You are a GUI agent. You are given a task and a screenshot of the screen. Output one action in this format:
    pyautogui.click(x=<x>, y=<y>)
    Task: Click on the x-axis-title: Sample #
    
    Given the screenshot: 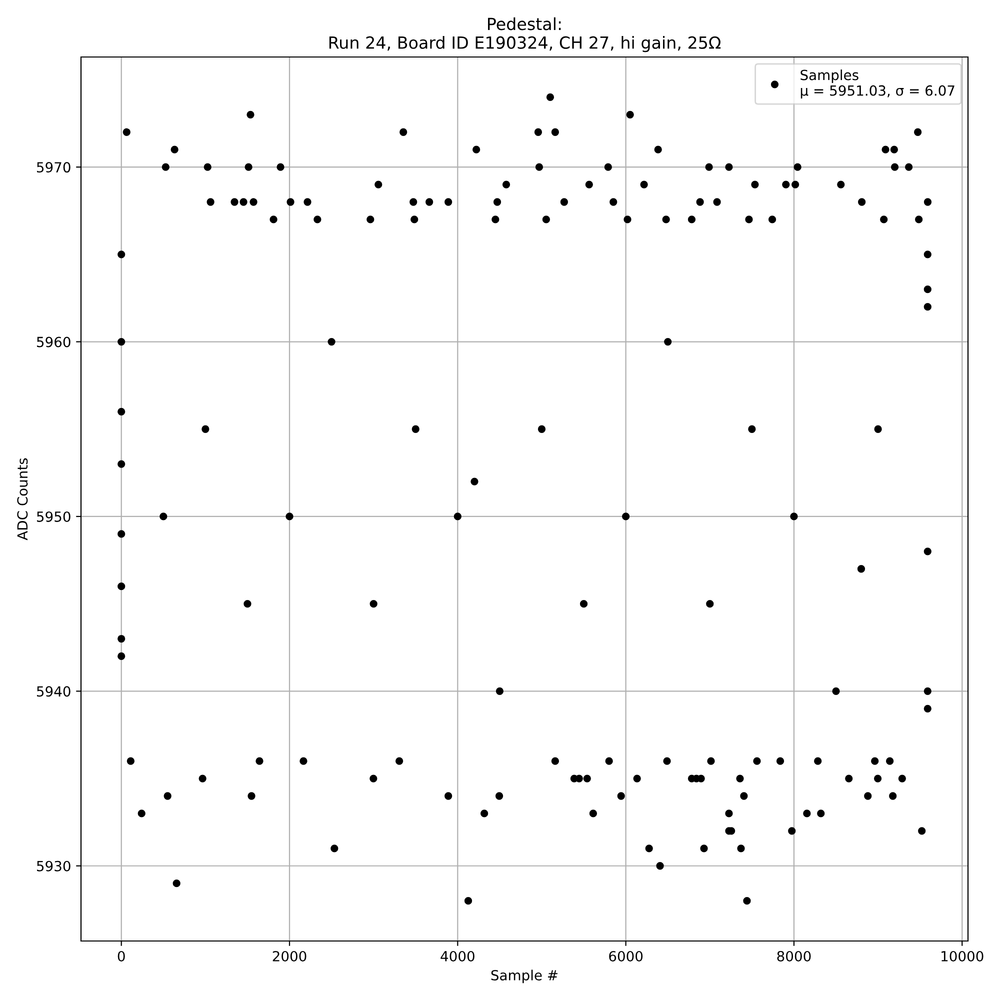 What is the action you would take?
    pyautogui.click(x=524, y=977)
    